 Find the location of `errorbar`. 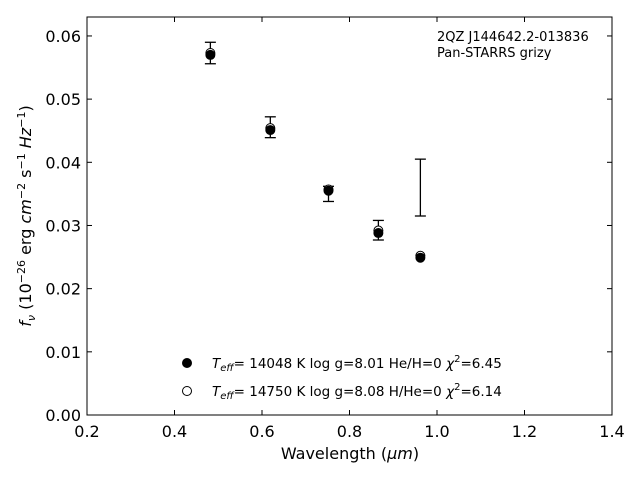

errorbar is located at coordinates (420, 187).